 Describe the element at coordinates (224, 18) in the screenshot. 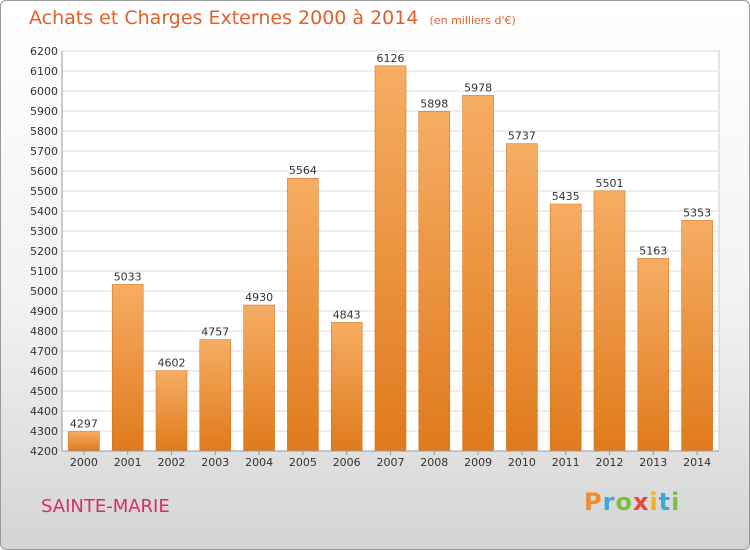

I see `chart-title-text: Achats et Charges Externes 2000 à 2014` at that location.